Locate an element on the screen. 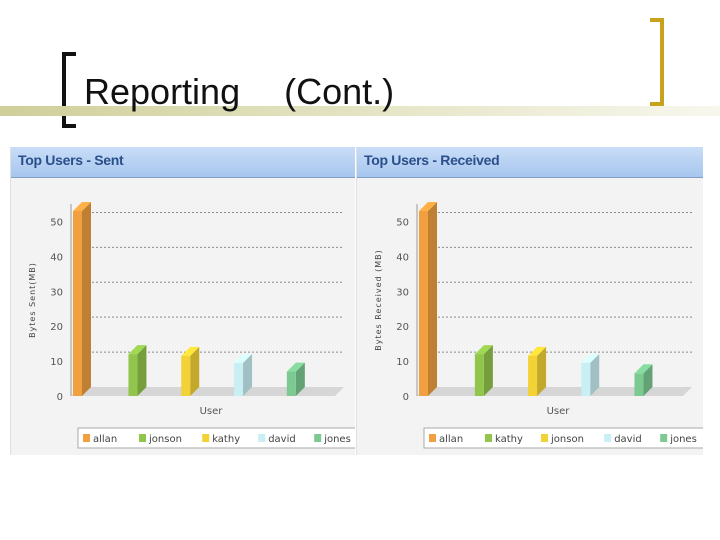 The height and width of the screenshot is (540, 720). chart-header-received: Top Users - Received is located at coordinates (530, 162).